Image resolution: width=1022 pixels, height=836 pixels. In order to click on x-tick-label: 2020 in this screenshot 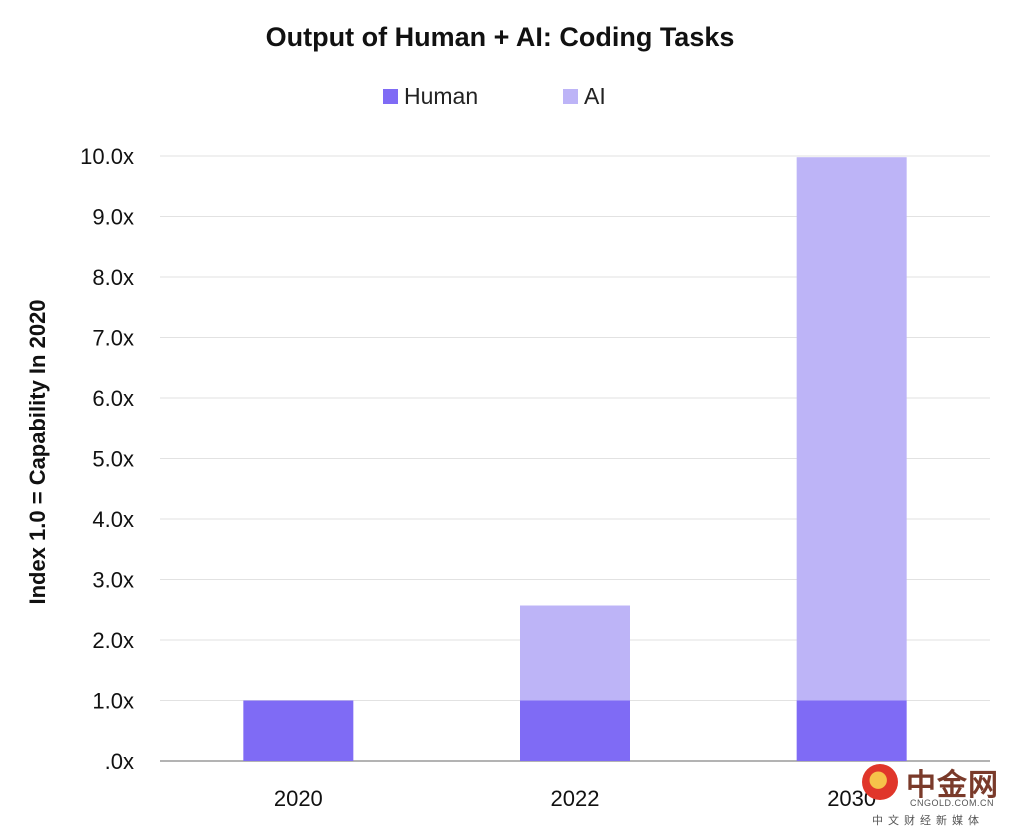, I will do `click(298, 798)`.